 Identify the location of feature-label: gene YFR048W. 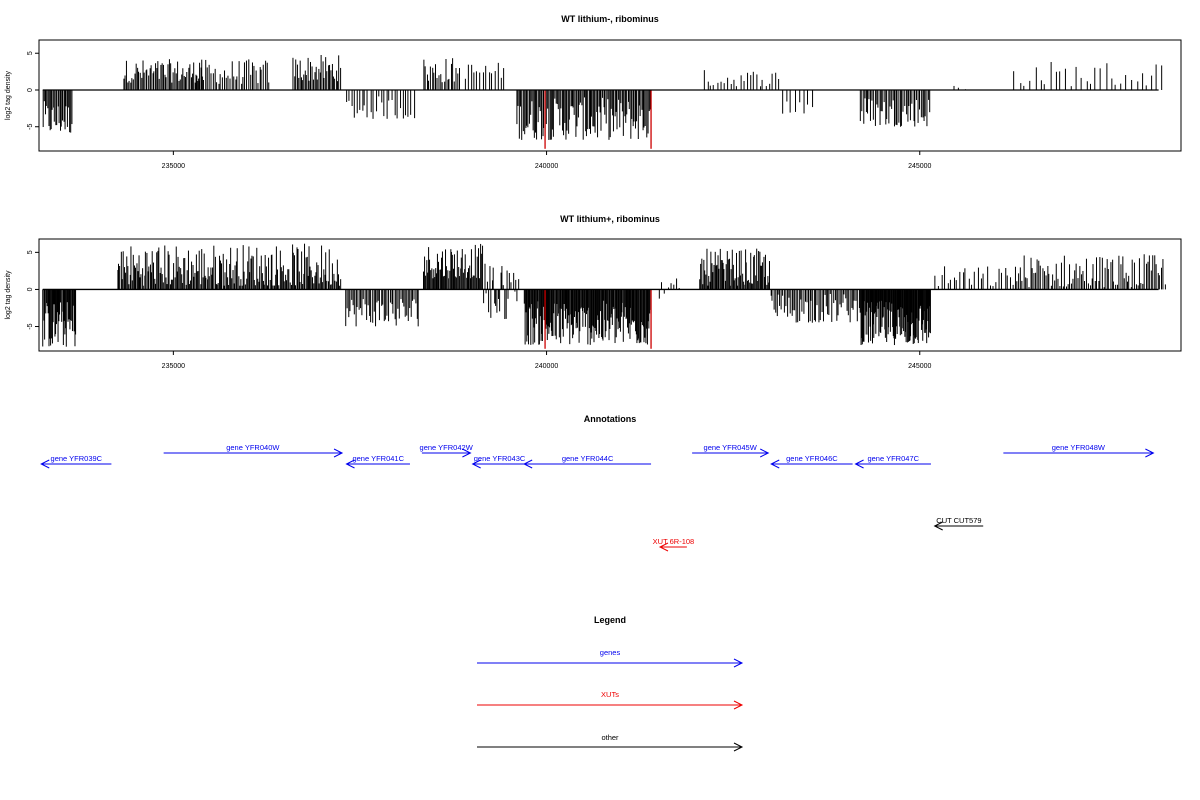
(1079, 447).